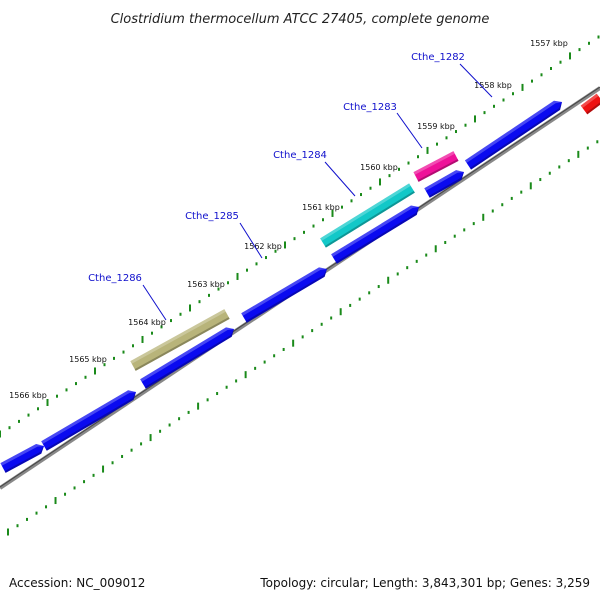 The image size is (600, 600). Describe the element at coordinates (549, 43) in the screenshot. I see `kbp-label: 1557 kbp` at that location.